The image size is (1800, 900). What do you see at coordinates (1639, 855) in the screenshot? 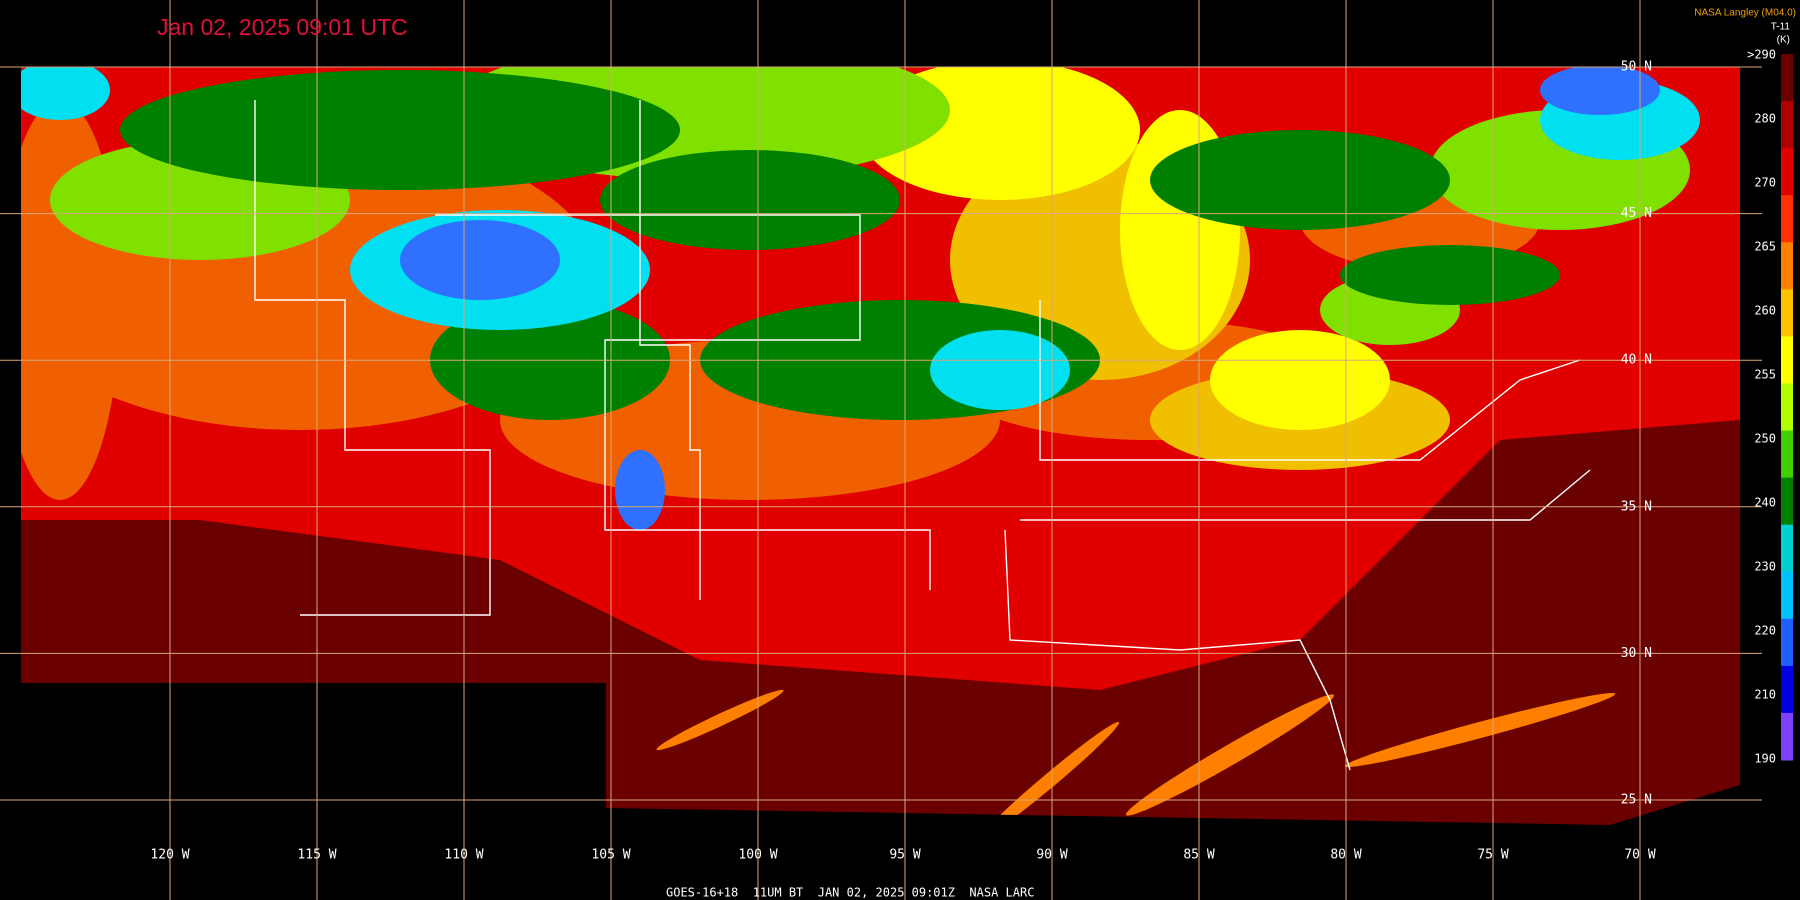
I see `longitude-label: 70 W` at bounding box center [1639, 855].